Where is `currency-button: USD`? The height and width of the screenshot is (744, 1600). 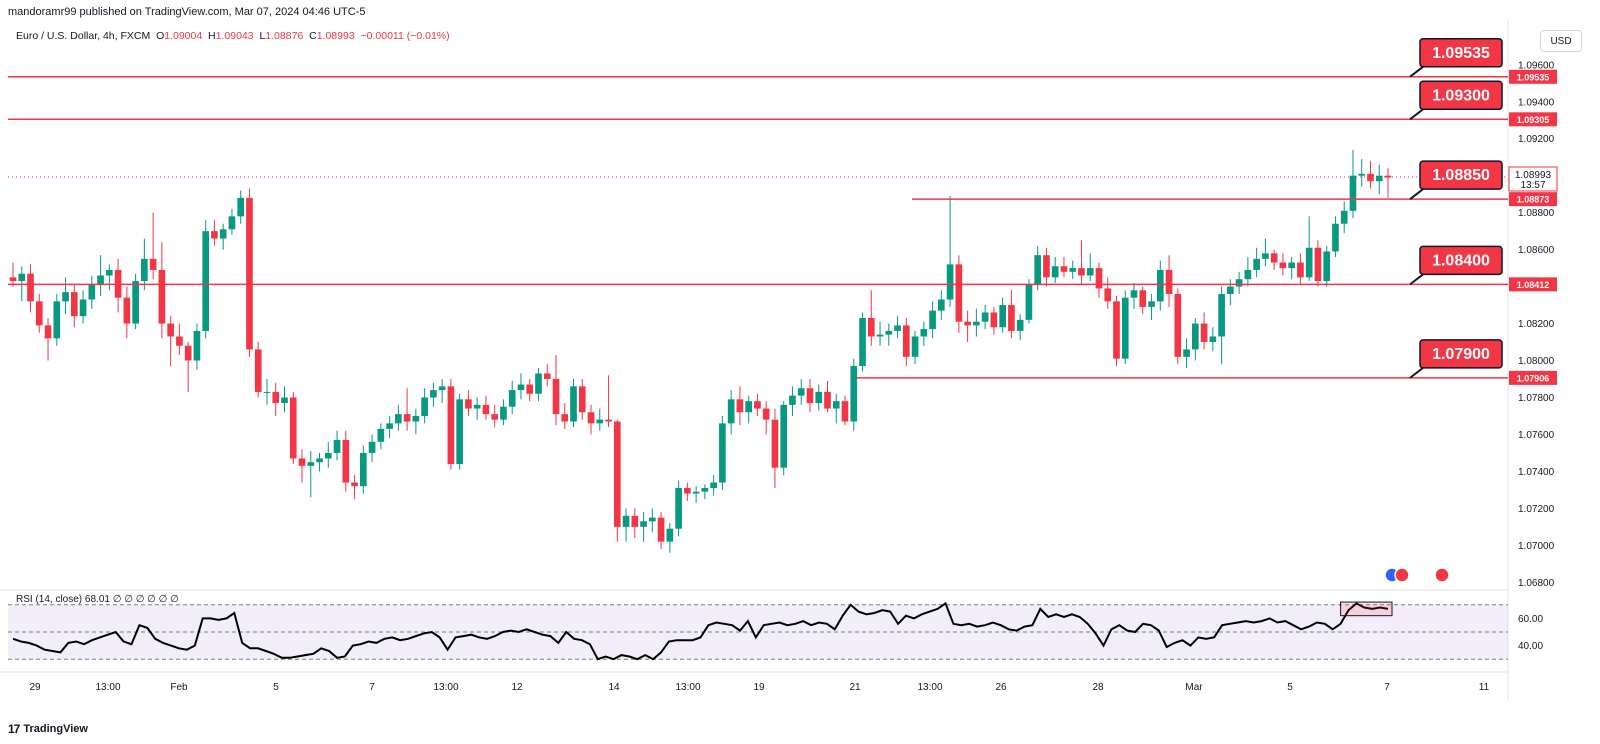
currency-button: USD is located at coordinates (1561, 41).